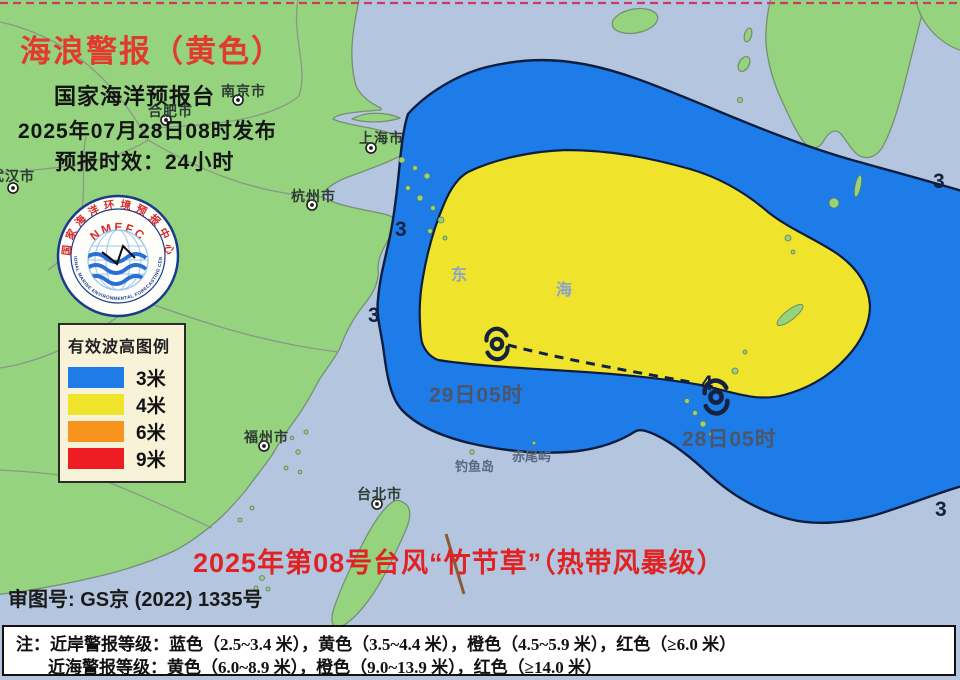 The image size is (960, 680). Describe the element at coordinates (151, 379) in the screenshot. I see `legend-label: 3米` at that location.